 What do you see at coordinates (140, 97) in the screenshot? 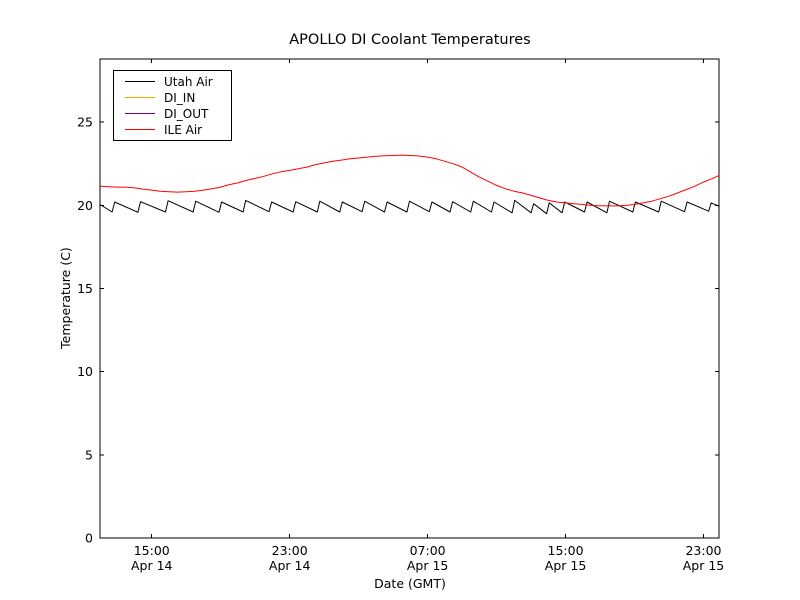
I see `legend-line-sample-di-in` at bounding box center [140, 97].